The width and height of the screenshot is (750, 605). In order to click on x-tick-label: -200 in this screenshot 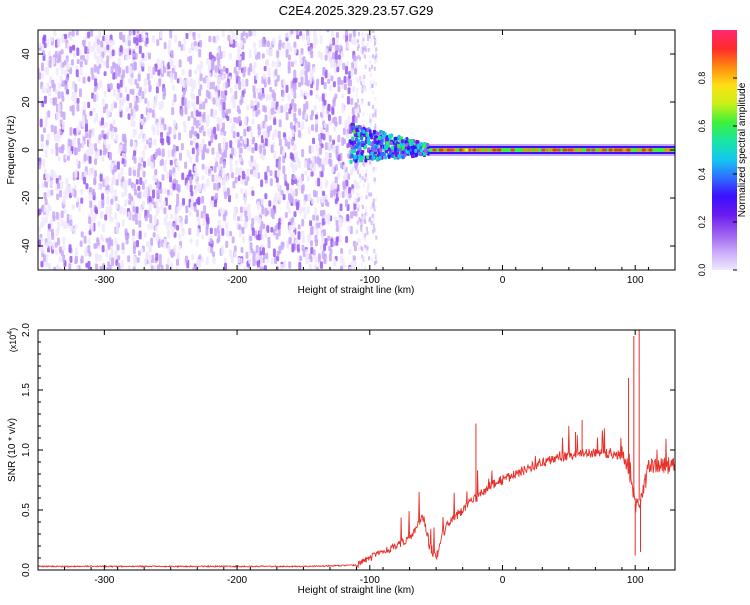, I will do `click(237, 580)`.